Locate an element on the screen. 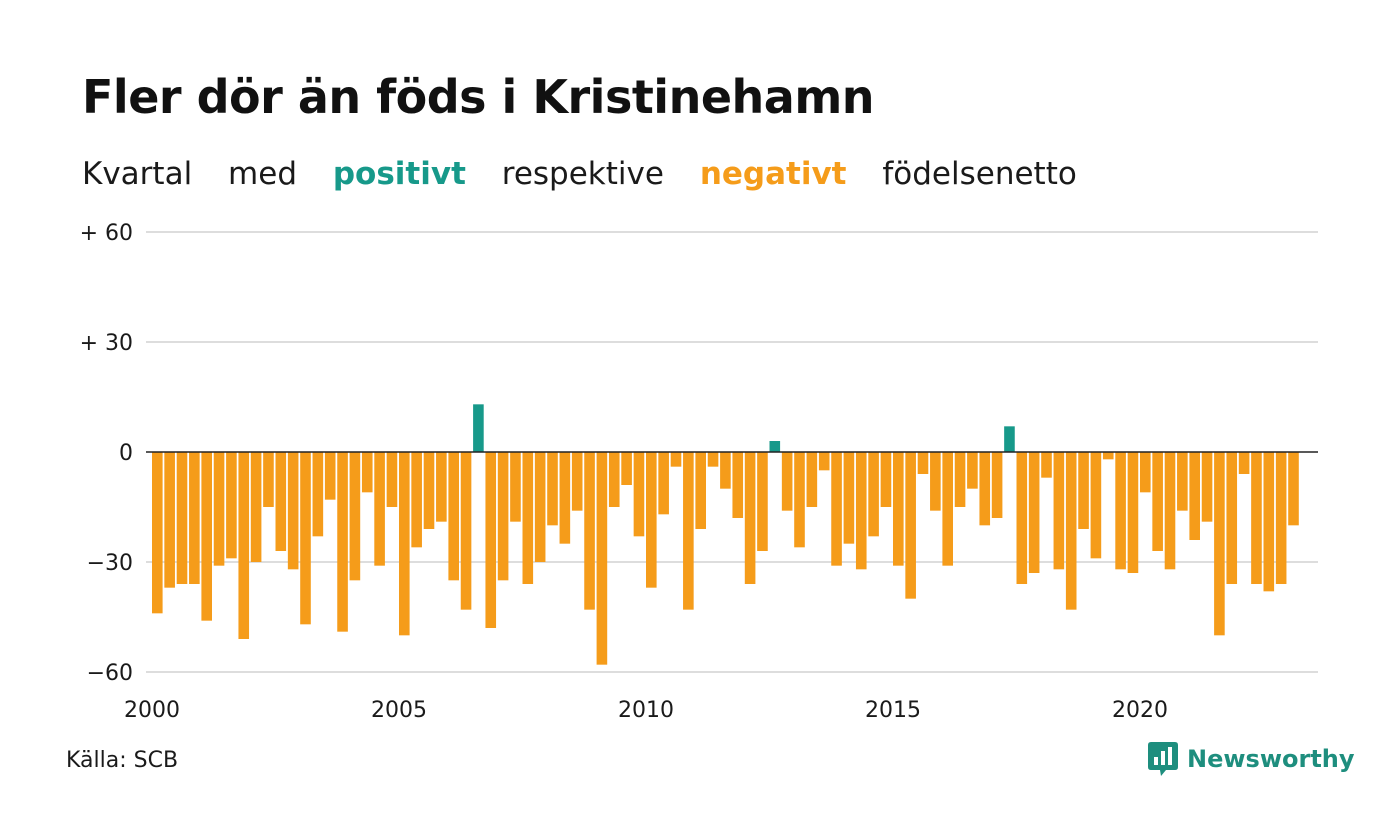 The image size is (1400, 840). brand-logo: Newsworthy is located at coordinates (1251, 759).